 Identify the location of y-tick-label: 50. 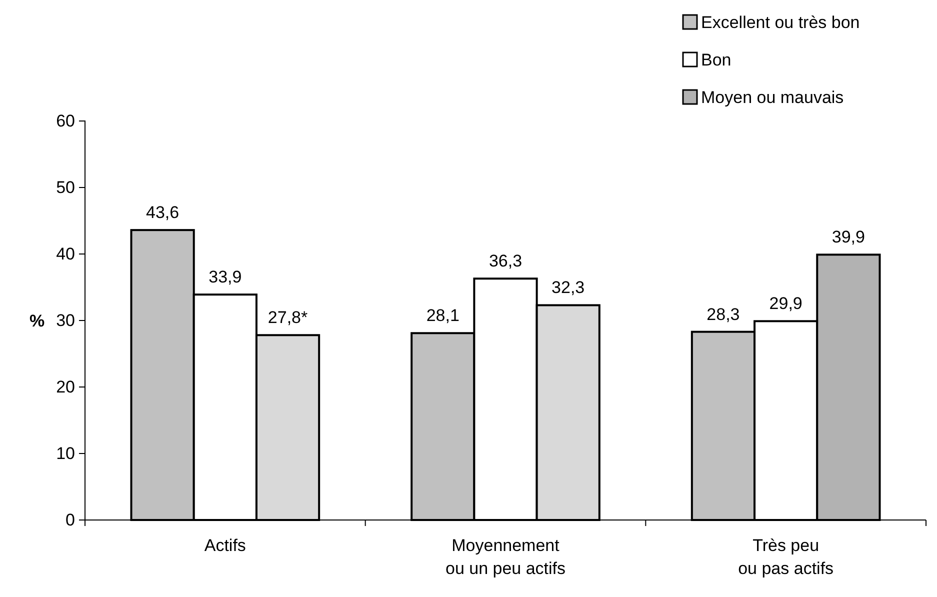
(65, 187).